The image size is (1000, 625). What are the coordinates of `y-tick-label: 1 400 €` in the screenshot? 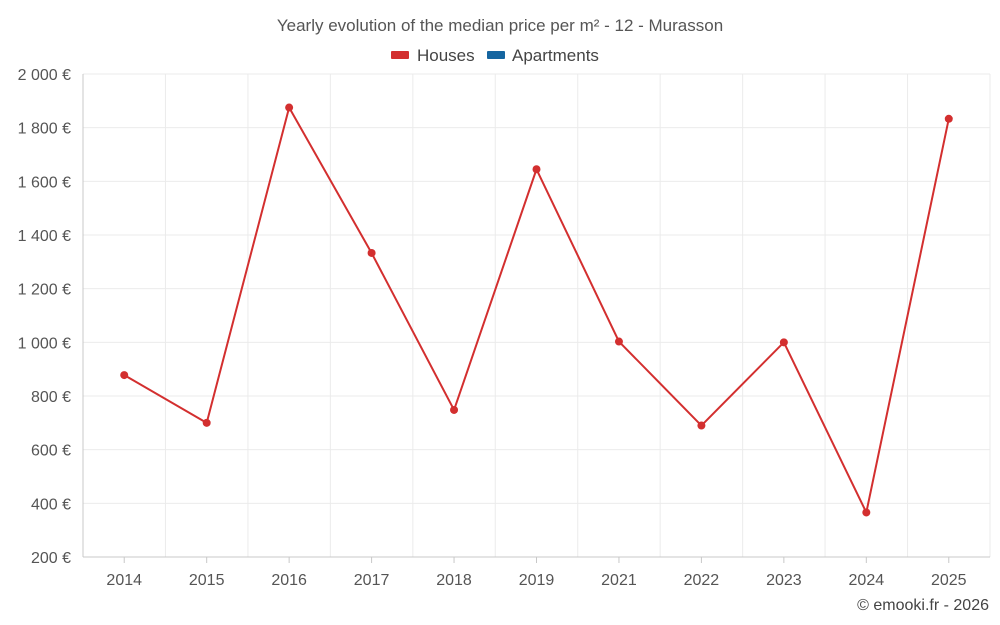 It's located at (44, 236).